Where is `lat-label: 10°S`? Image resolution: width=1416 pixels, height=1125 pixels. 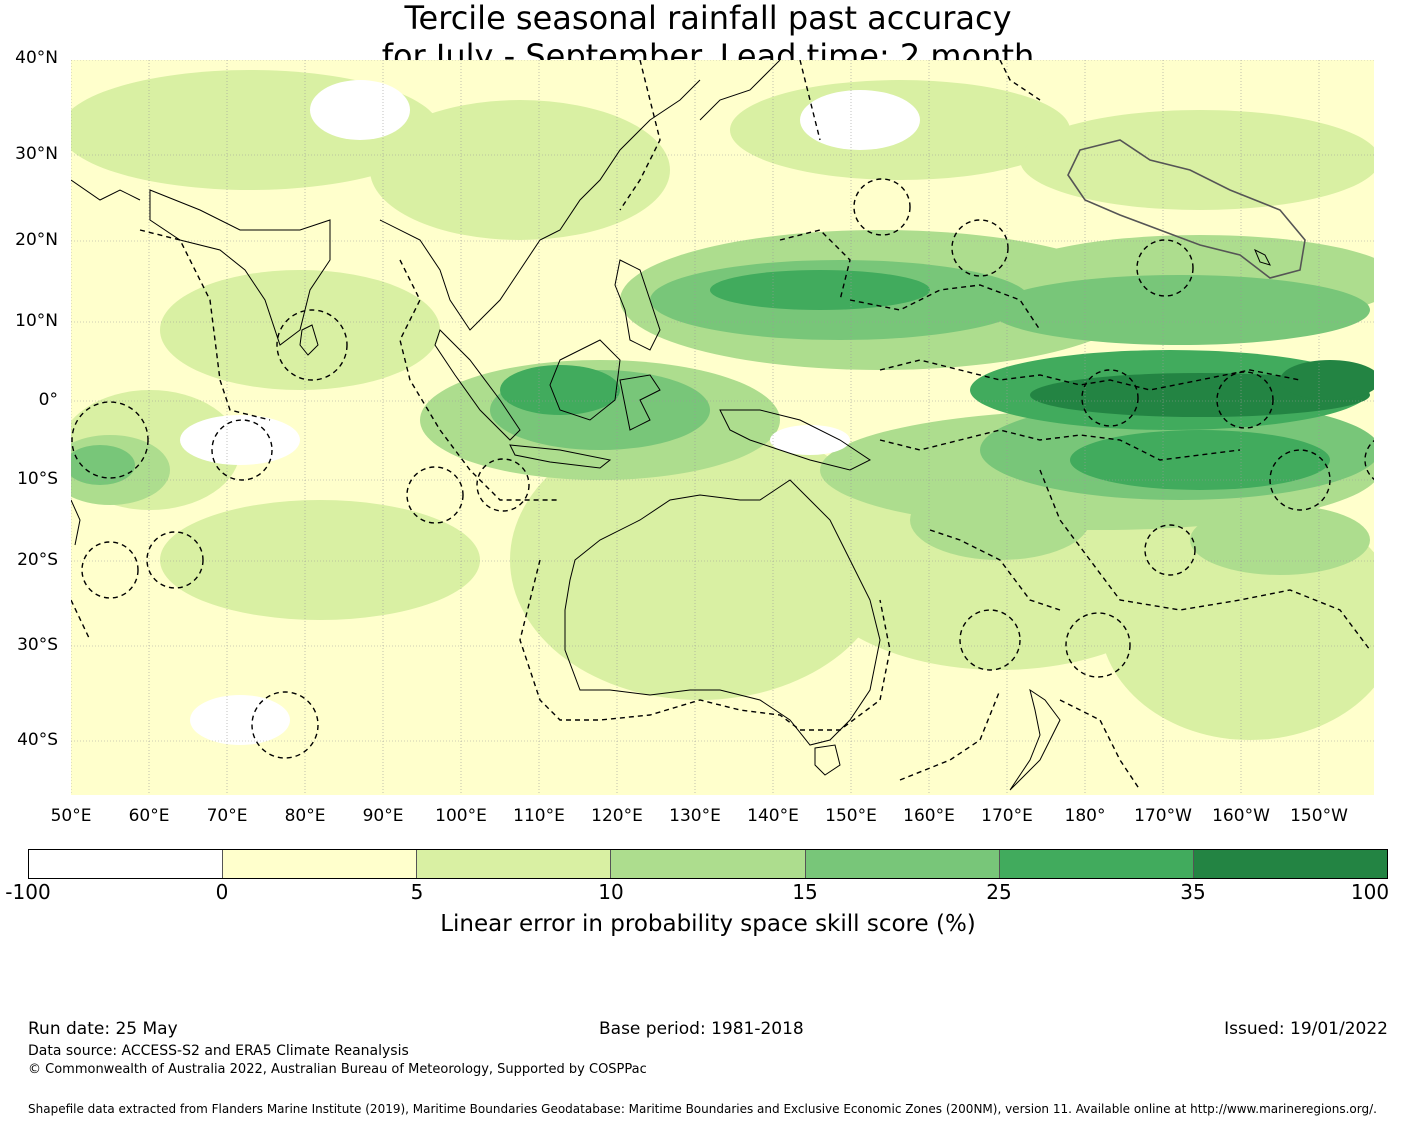
lat-label: 10°S is located at coordinates (37, 479).